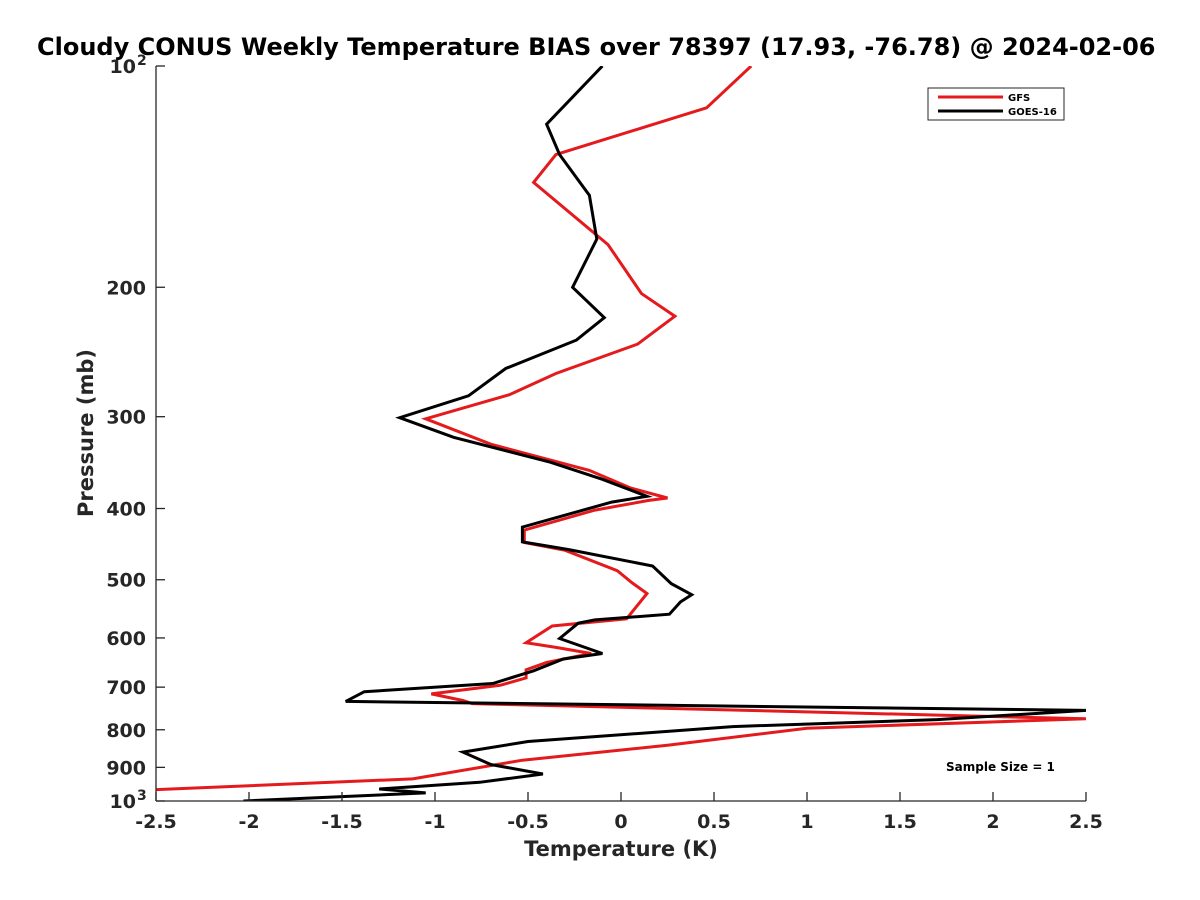 The height and width of the screenshot is (900, 1200). I want to click on x-tick-label: -1, so click(434, 822).